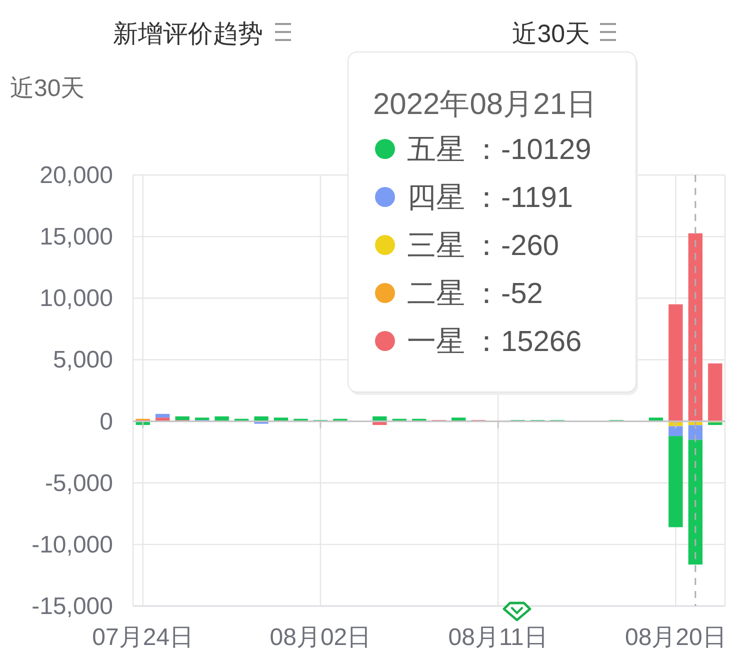  I want to click on y-tick-label: 5,000, so click(82, 360).